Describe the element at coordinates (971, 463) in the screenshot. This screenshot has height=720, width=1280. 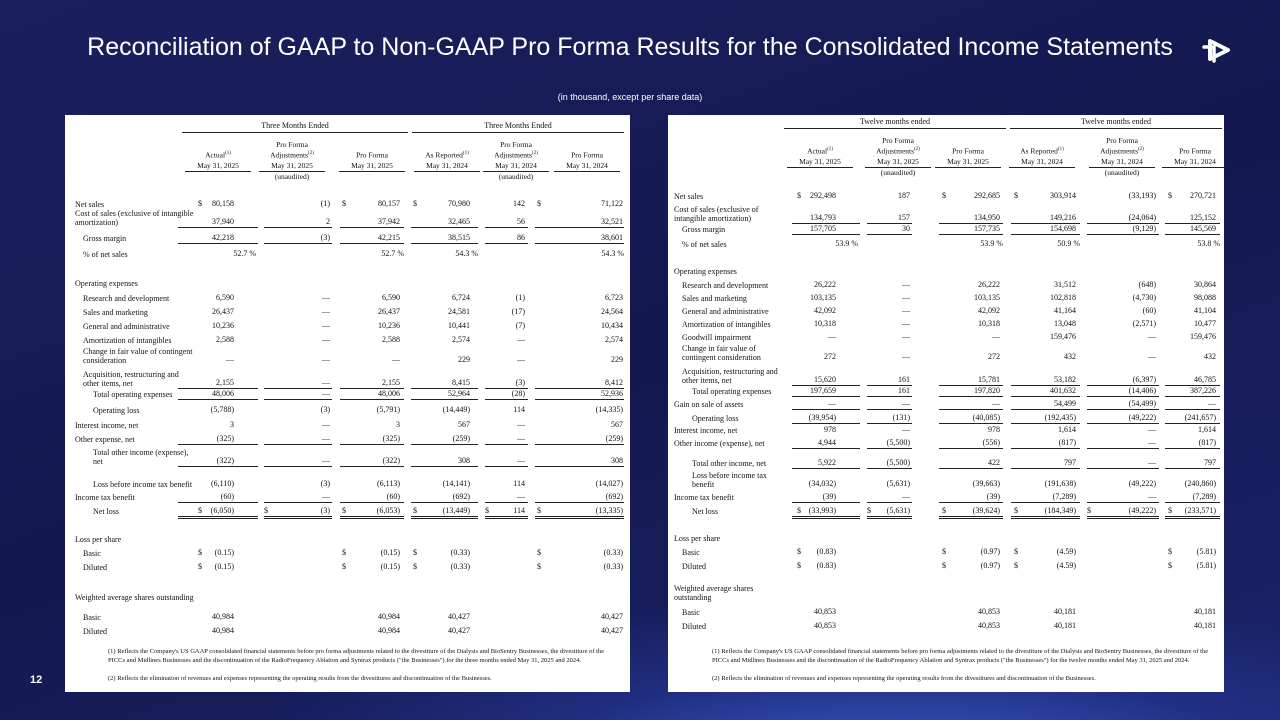
I see `table-cell: 422` at that location.